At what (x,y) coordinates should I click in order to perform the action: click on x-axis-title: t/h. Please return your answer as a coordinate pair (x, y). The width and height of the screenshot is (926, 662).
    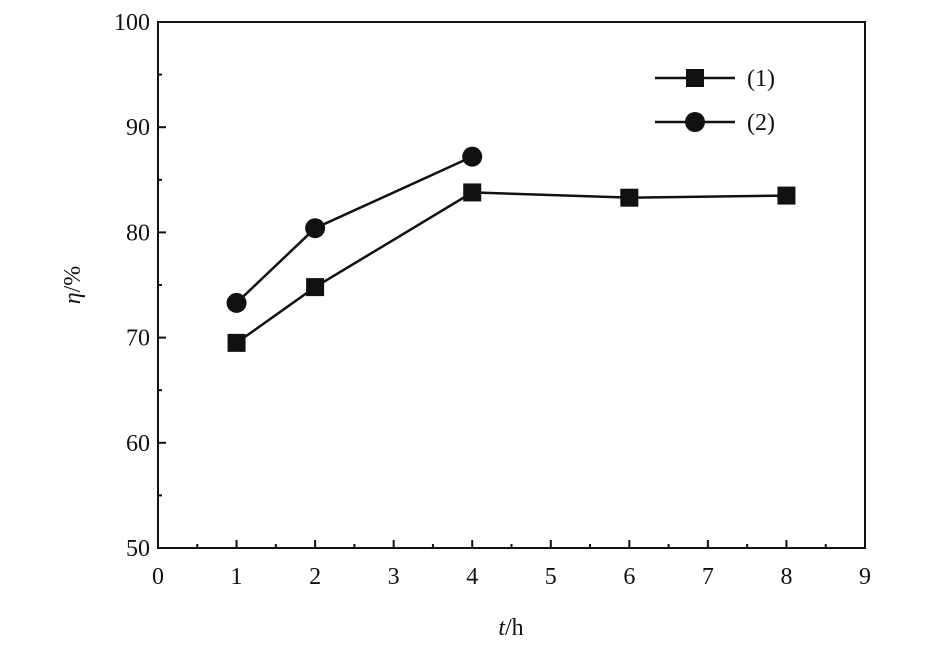
    Looking at the image, I should click on (510, 628).